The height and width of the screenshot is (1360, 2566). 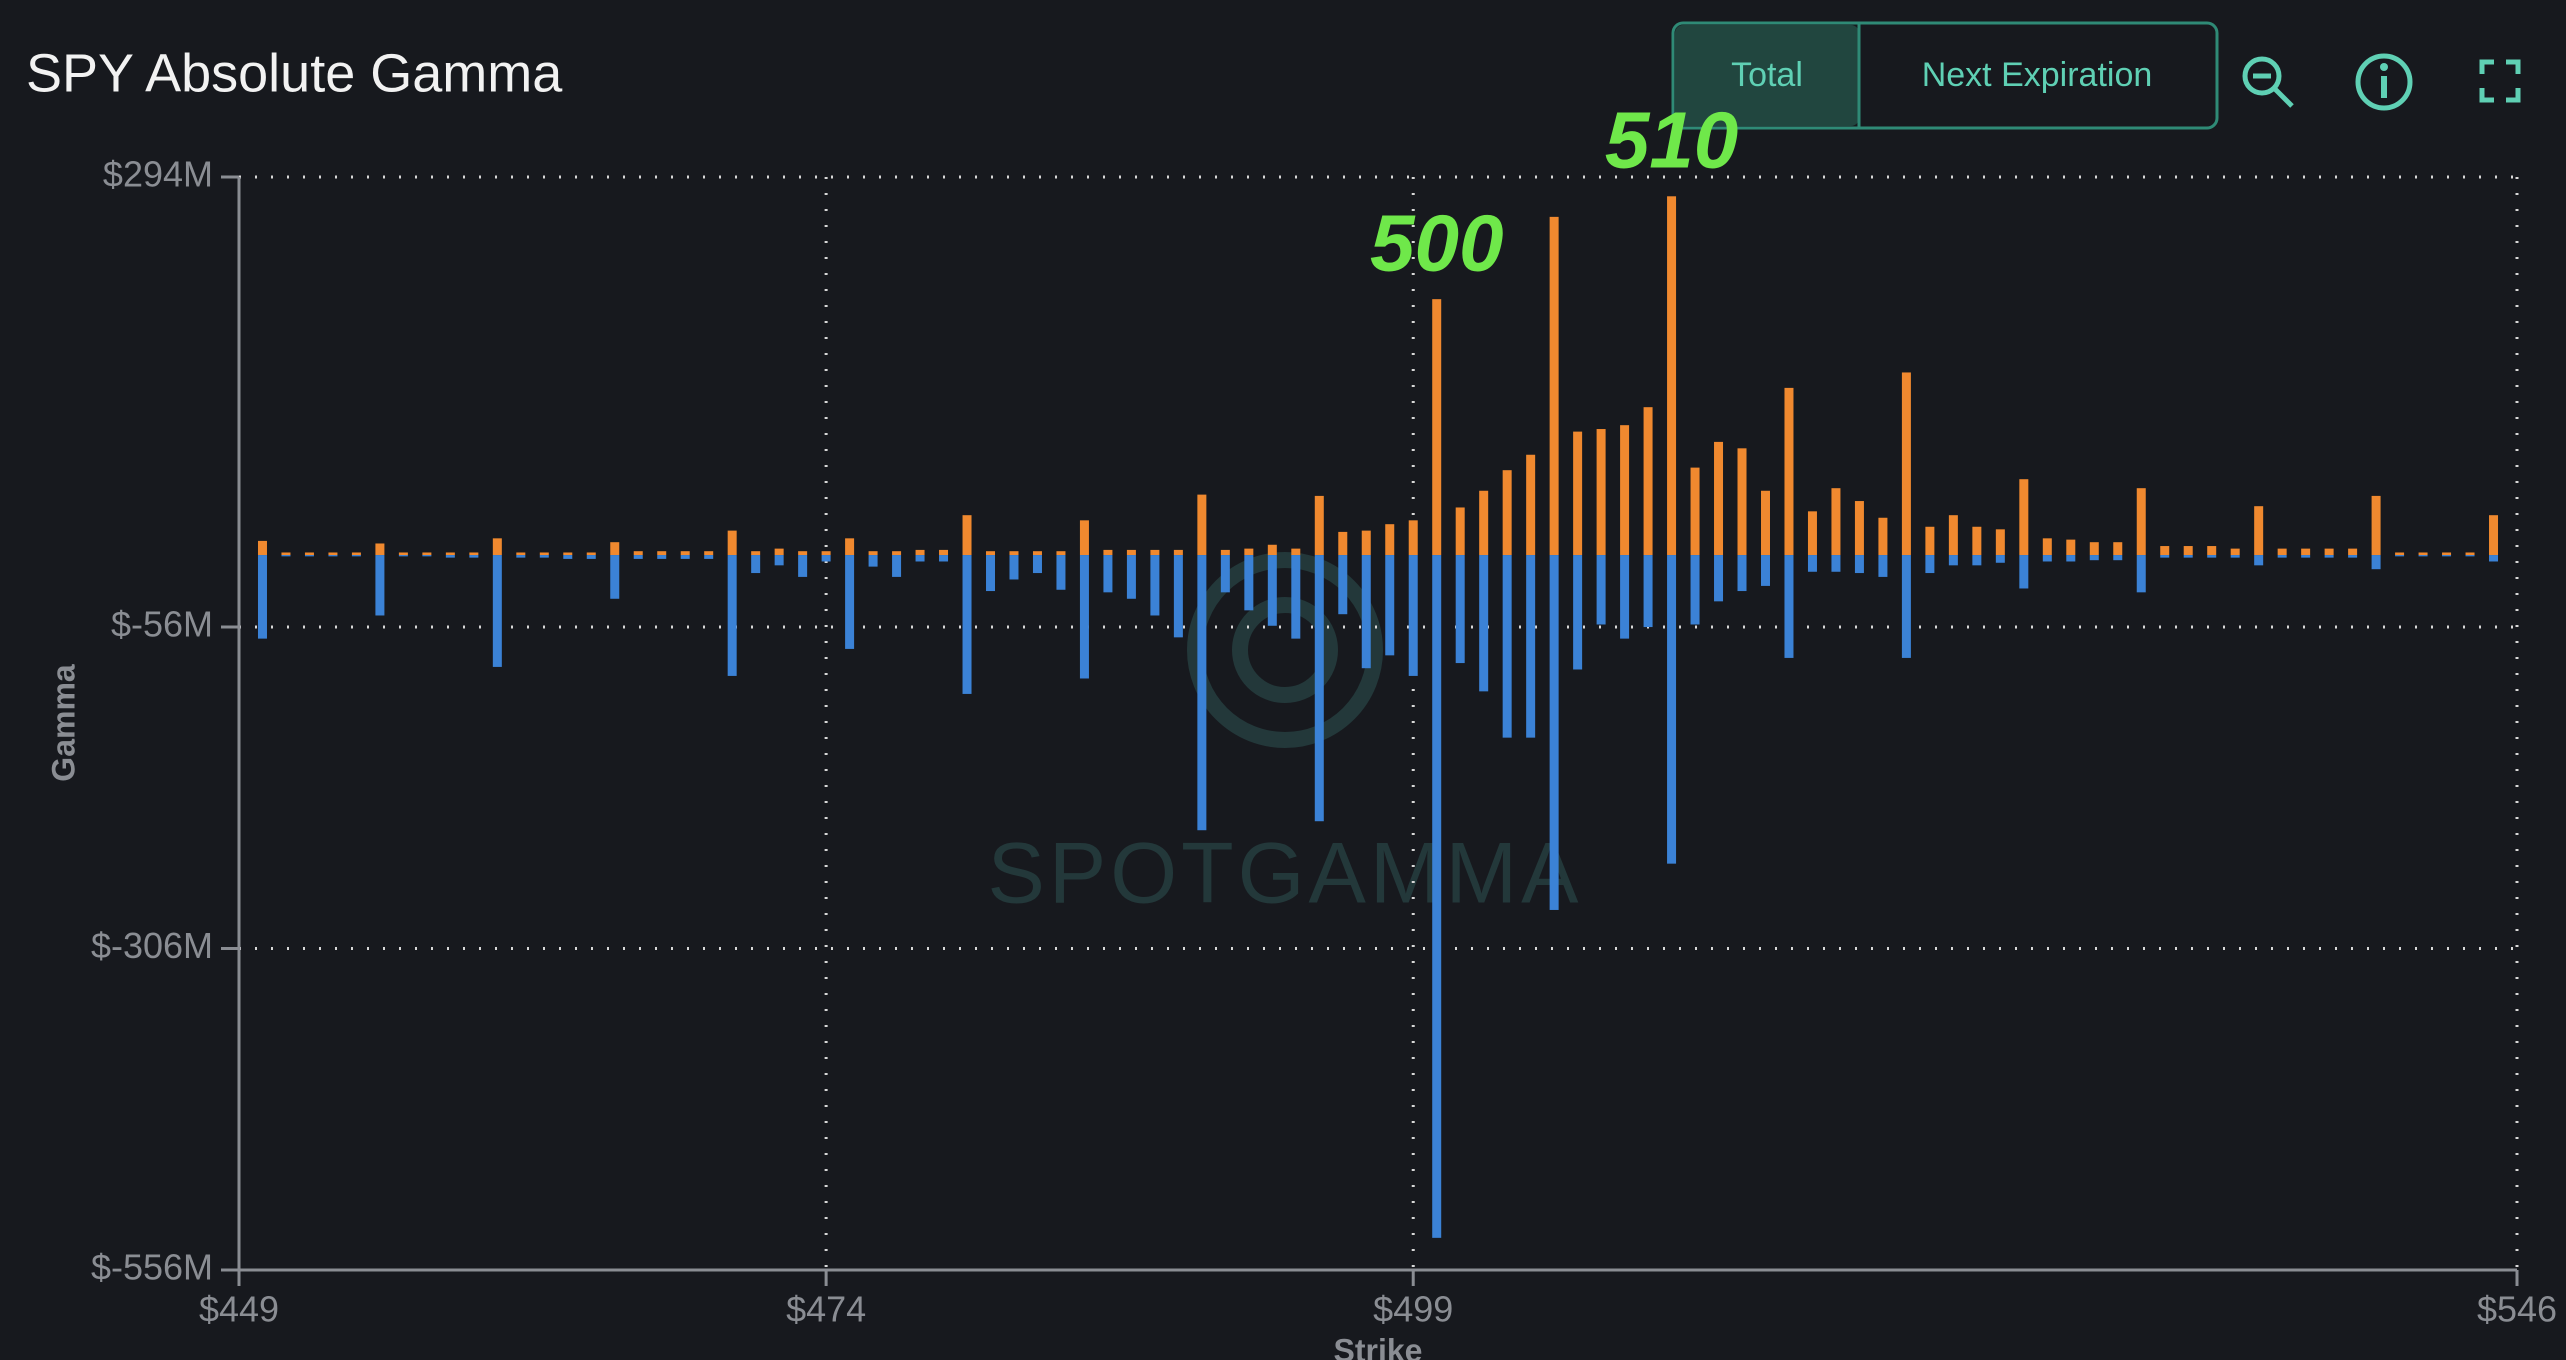 I want to click on x-tick-label: $449, so click(x=239, y=1309).